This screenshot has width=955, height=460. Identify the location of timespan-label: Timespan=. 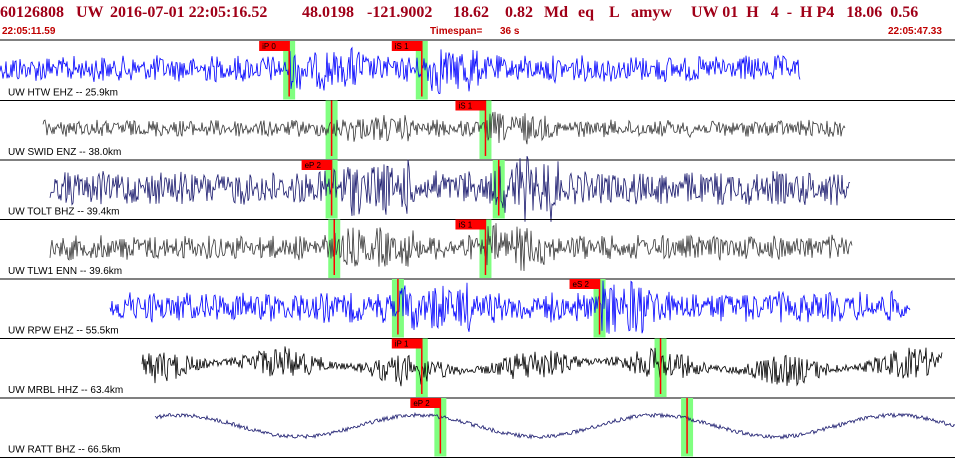
(456, 31).